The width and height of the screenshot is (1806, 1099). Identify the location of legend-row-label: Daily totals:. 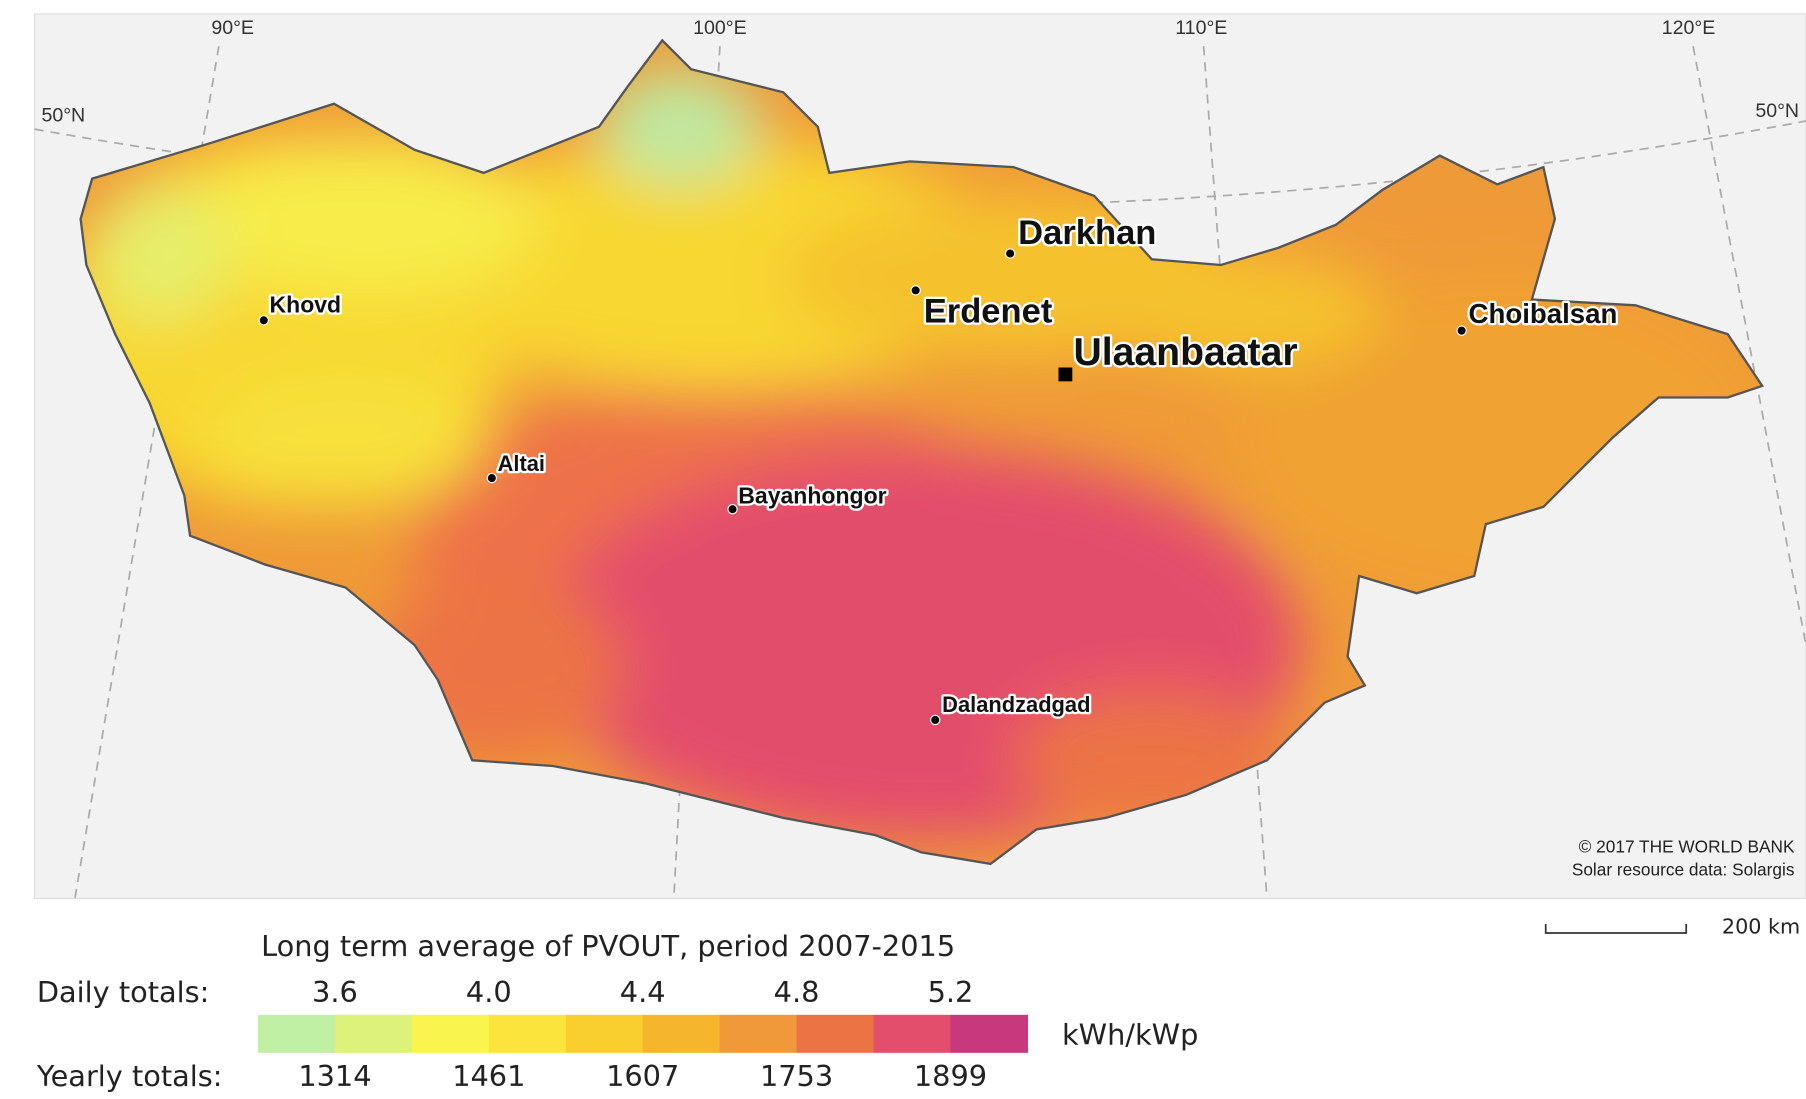
(123, 992).